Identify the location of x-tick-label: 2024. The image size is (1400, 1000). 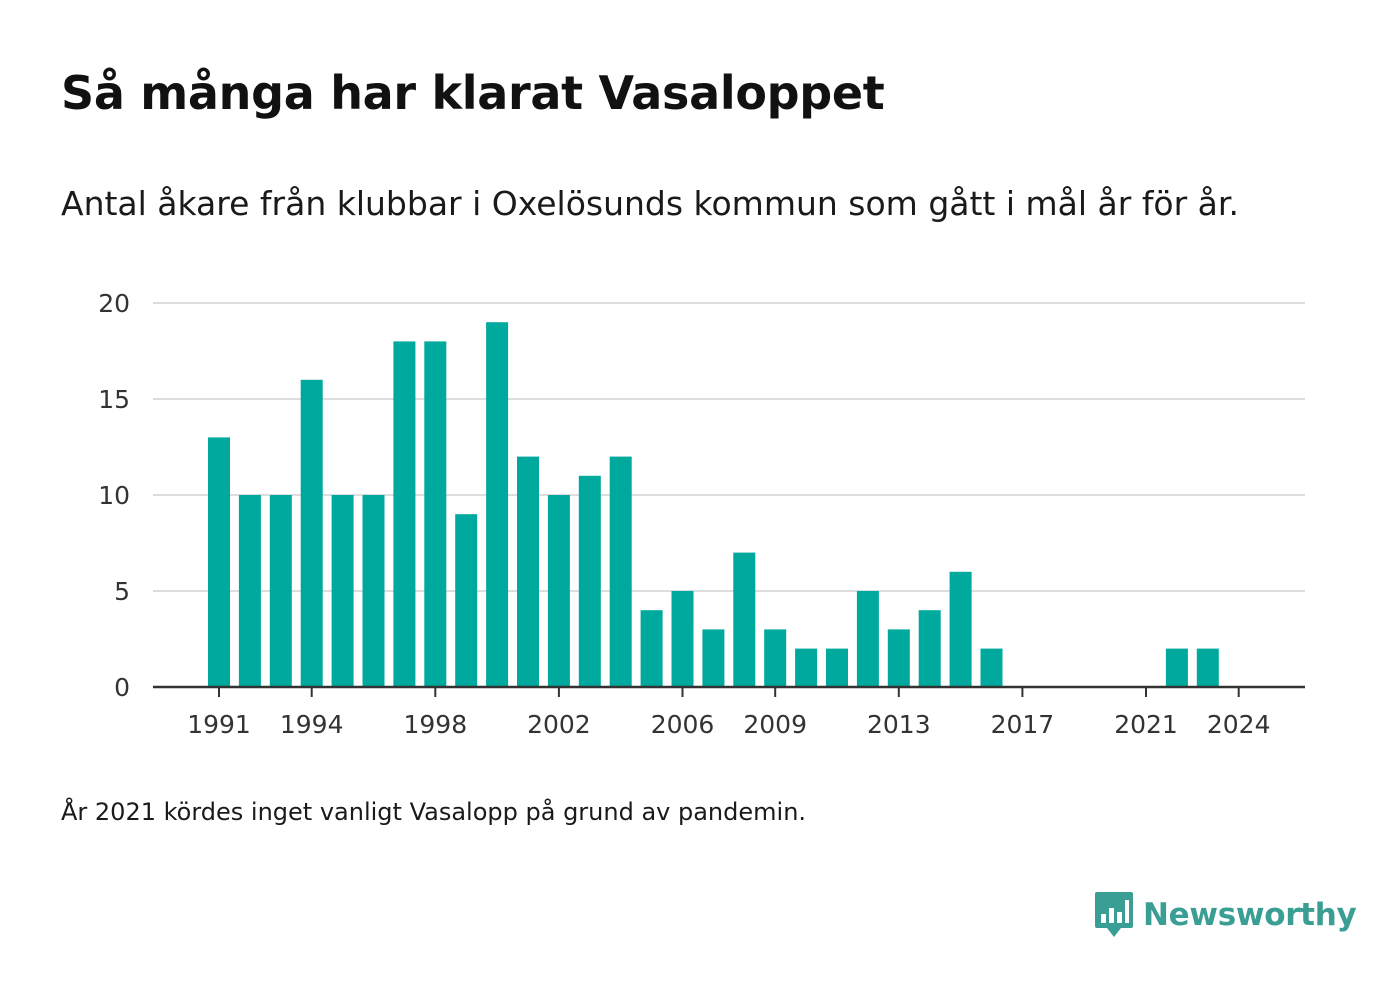
(1239, 724).